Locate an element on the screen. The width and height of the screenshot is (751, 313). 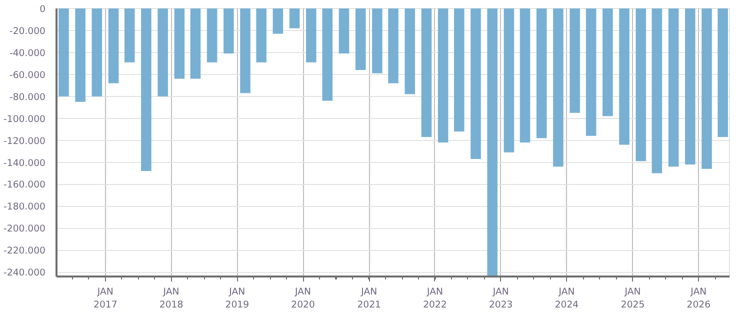
y-tick-label: -240.000 is located at coordinates (25, 273).